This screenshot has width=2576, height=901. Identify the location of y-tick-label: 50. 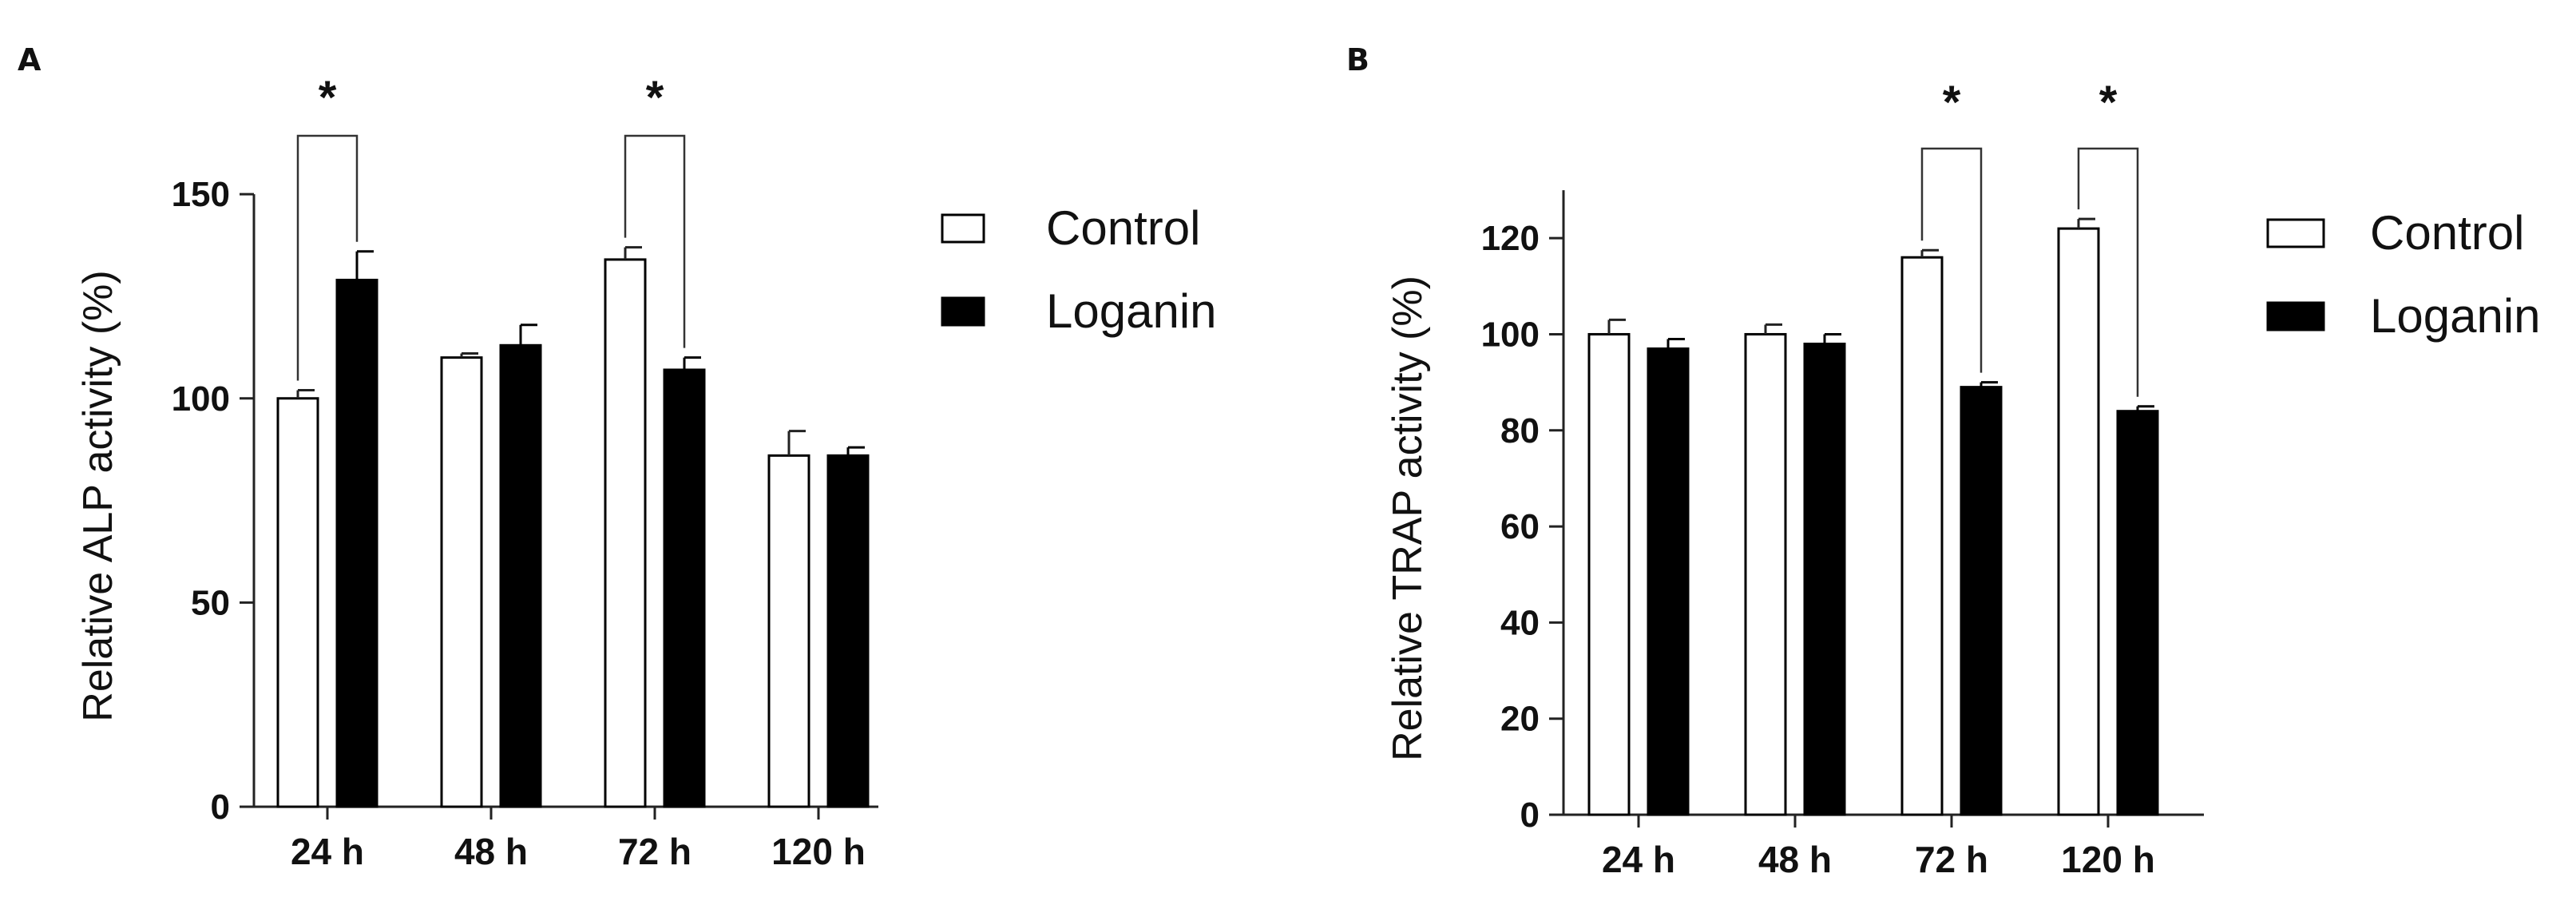
(210, 602).